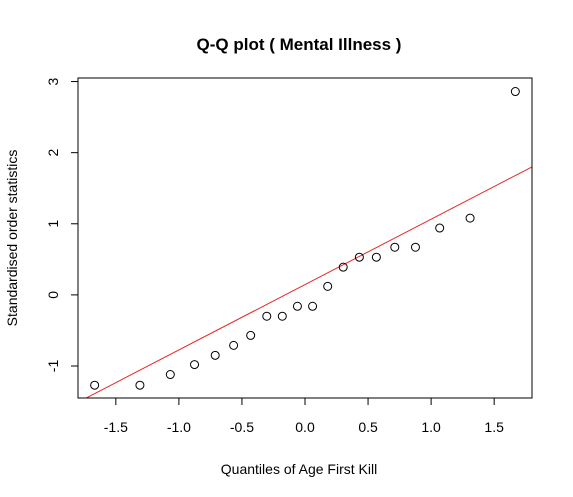  Describe the element at coordinates (299, 469) in the screenshot. I see `x-axis-label: Quantiles of Age First Kill` at that location.